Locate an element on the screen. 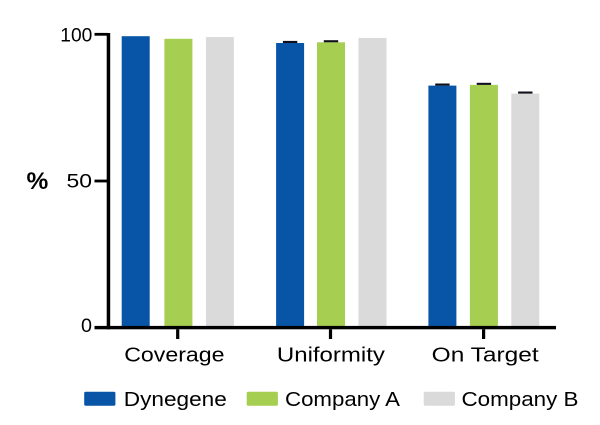 Image resolution: width=600 pixels, height=425 pixels. svg-text: On Target is located at coordinates (485, 355).